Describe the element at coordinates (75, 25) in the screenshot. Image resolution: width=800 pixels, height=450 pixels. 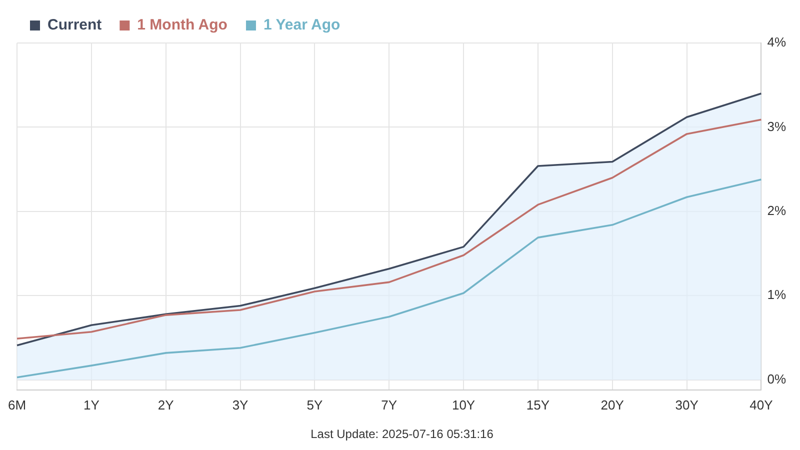
I see `legend-label: Current` at that location.